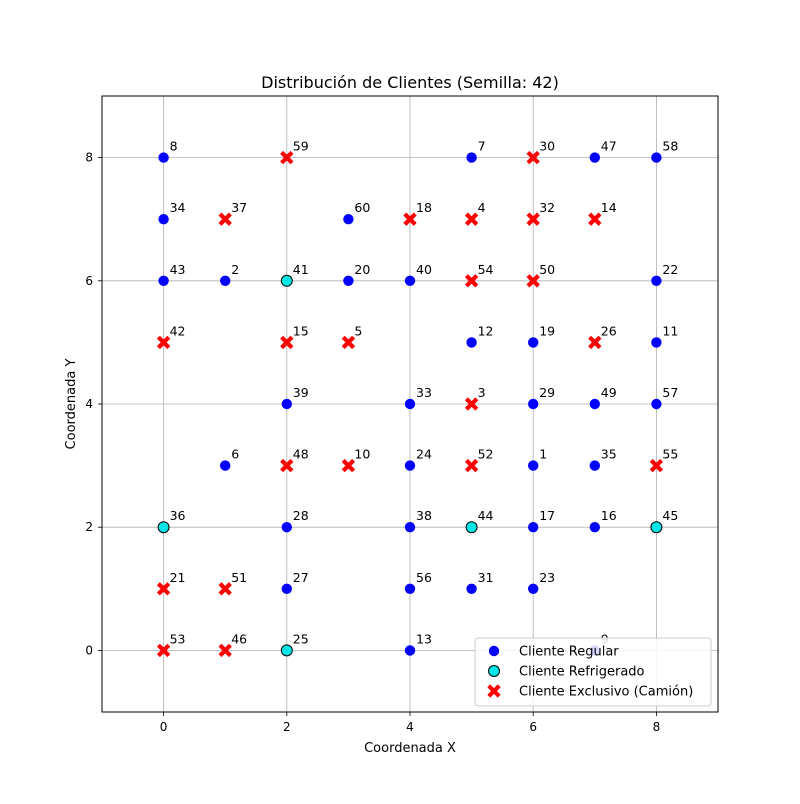 Image resolution: width=800 pixels, height=804 pixels. I want to click on point-id-label: 23, so click(547, 577).